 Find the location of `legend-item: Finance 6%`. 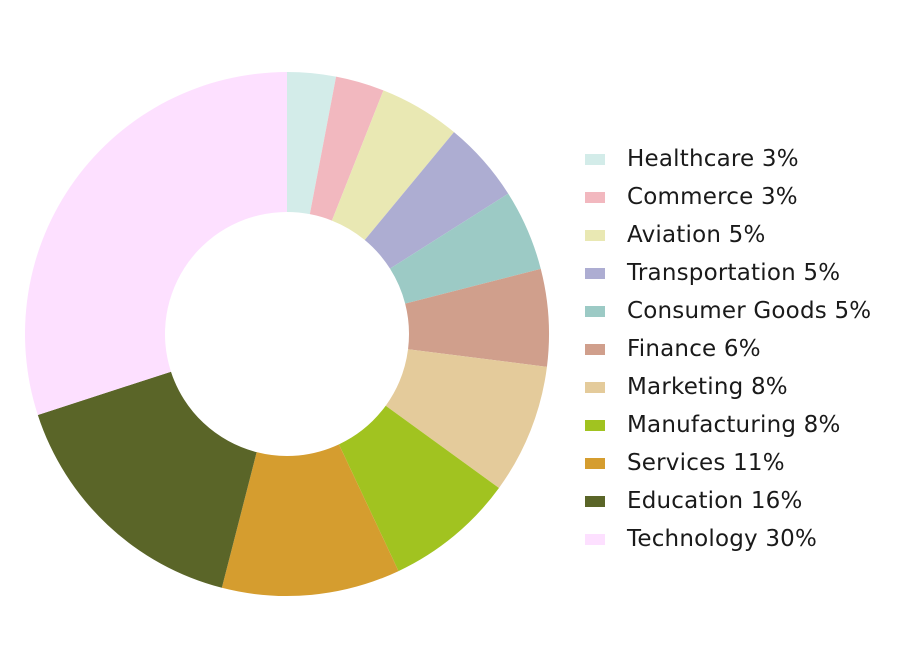

legend-item: Finance 6% is located at coordinates (728, 349).